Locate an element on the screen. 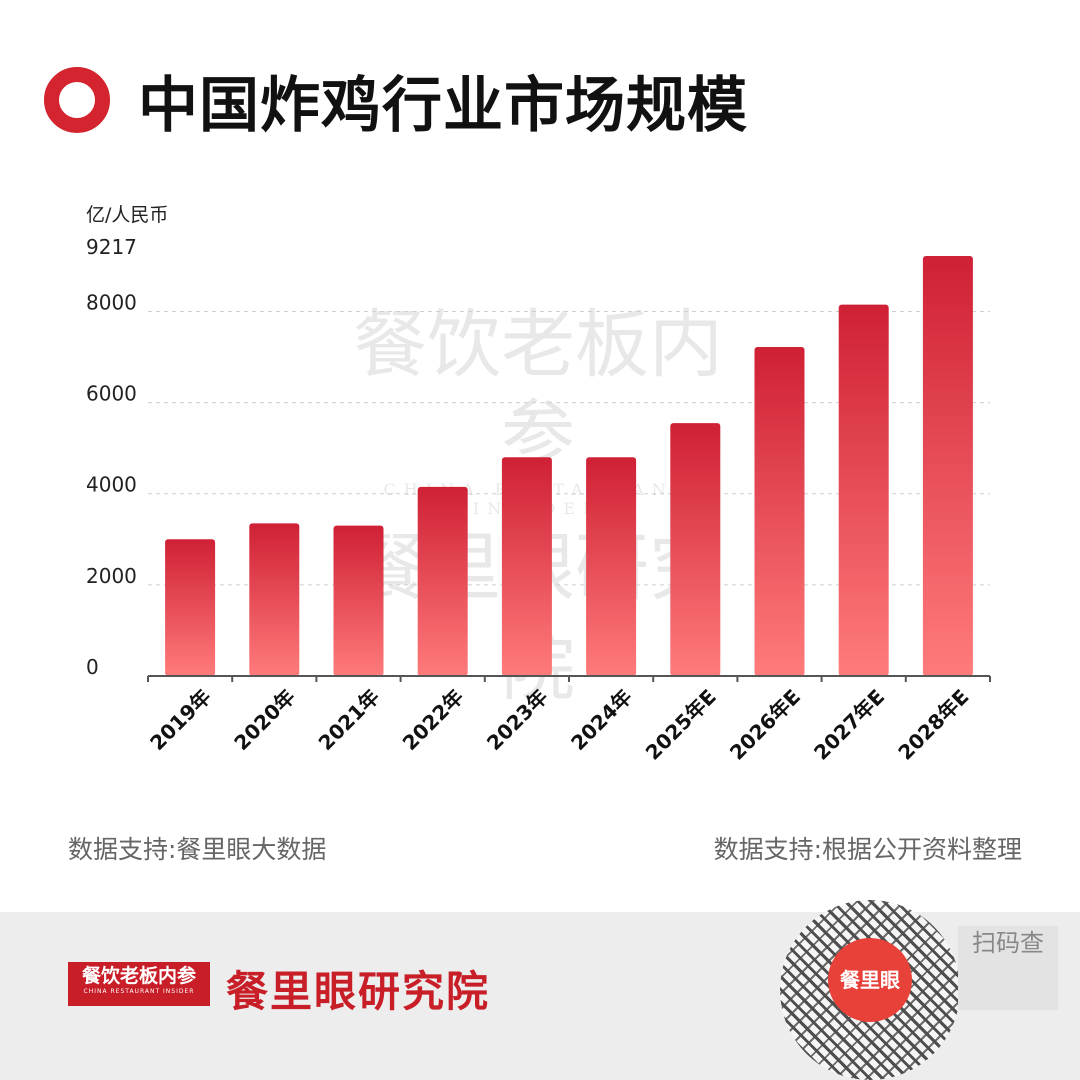 This screenshot has width=1080, height=1080. x-axis is located at coordinates (569, 678).